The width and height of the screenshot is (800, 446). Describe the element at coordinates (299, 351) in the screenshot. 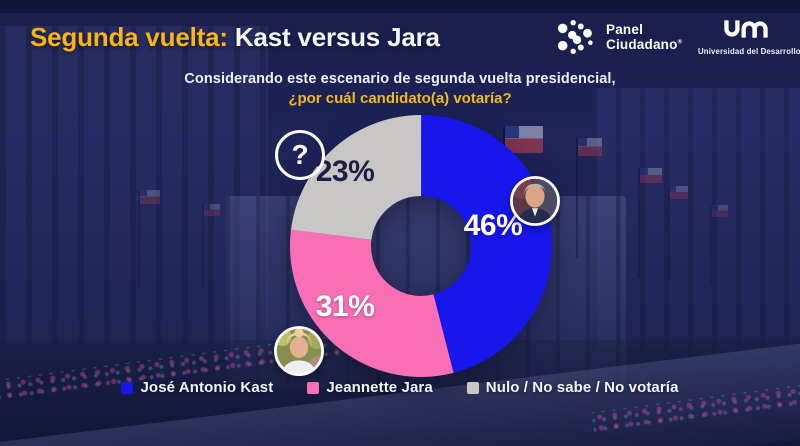

I see `jara-avatar` at that location.